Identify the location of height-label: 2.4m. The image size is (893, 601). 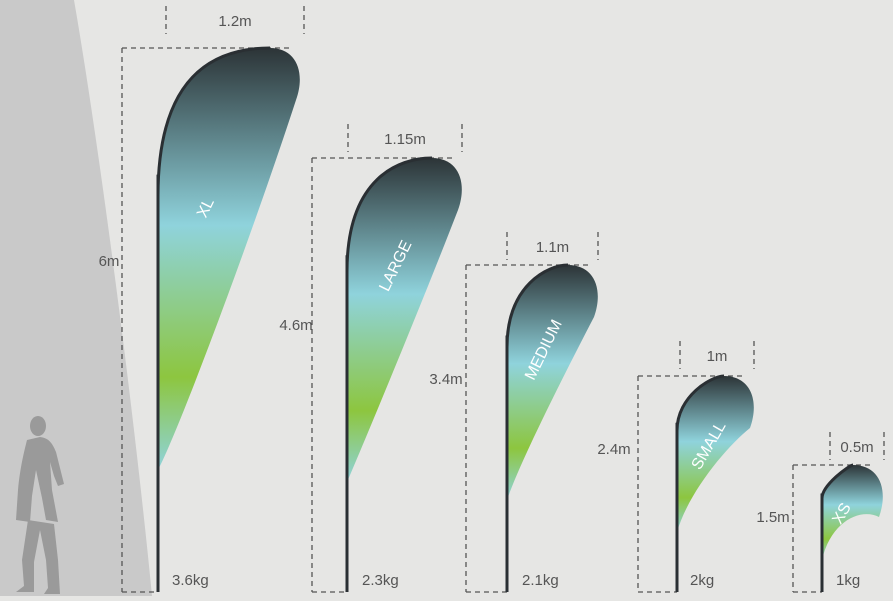
(613, 449).